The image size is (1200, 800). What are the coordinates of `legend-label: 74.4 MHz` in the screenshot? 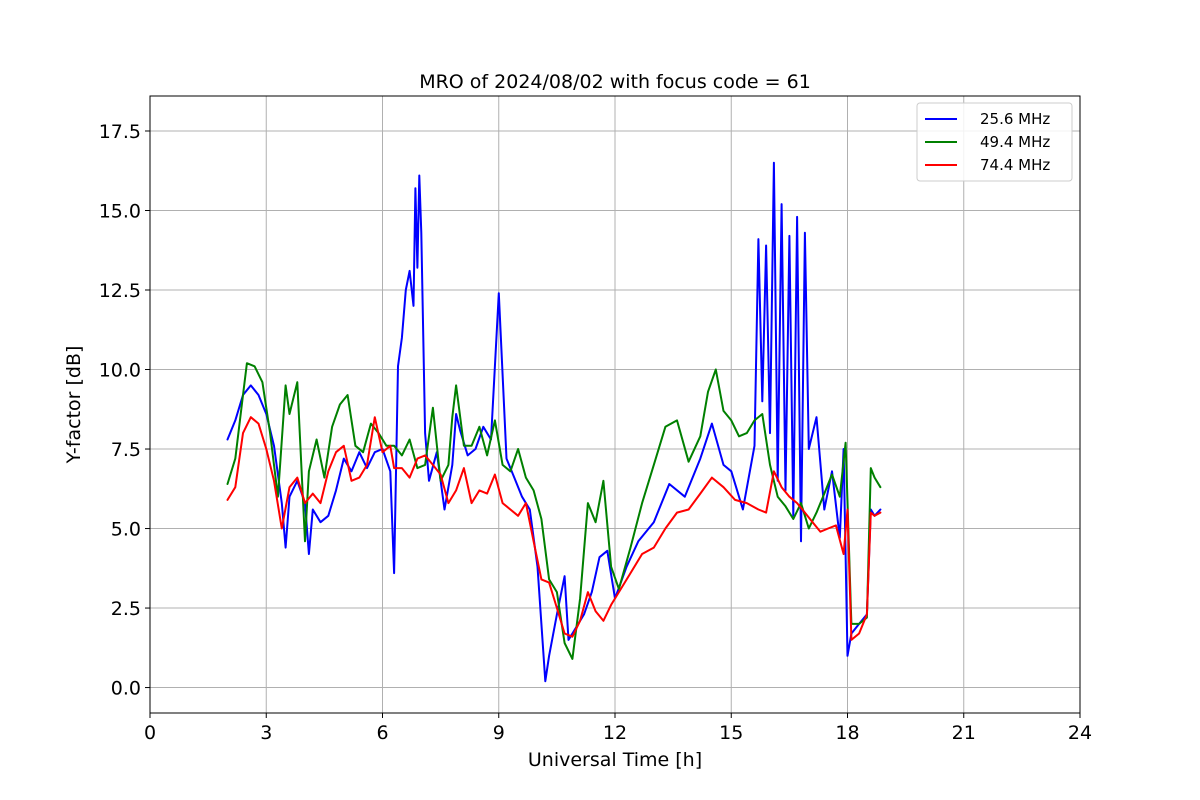 It's located at (1015, 165).